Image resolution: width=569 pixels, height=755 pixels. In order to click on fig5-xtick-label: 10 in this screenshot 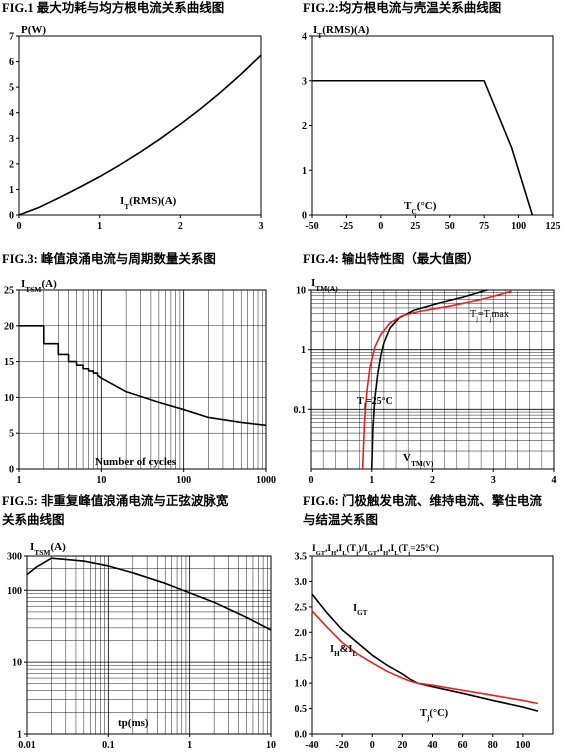, I will do `click(271, 745)`.